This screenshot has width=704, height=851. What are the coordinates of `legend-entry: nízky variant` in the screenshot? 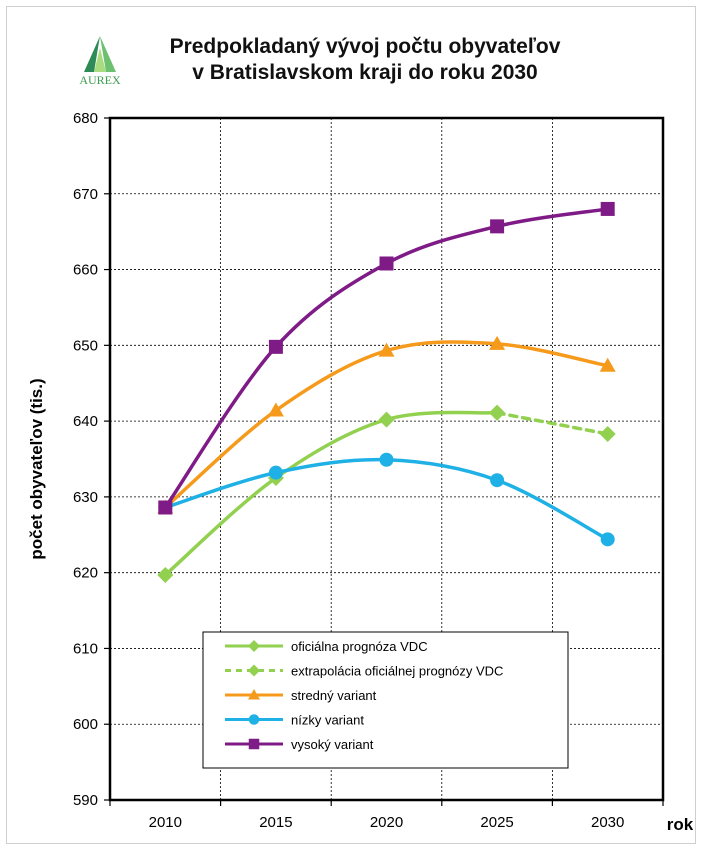 It's located at (294, 720).